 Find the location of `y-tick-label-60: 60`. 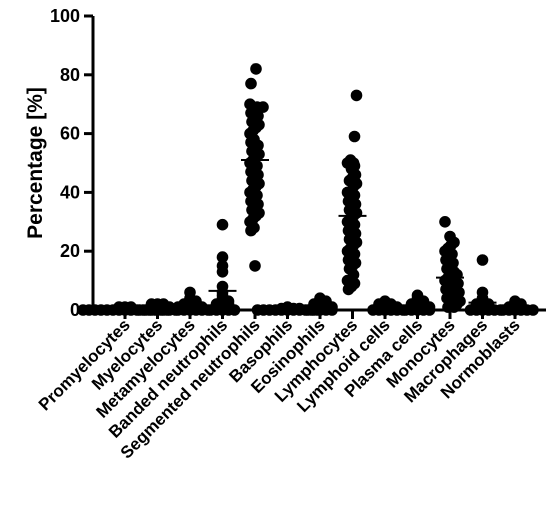

y-tick-label-60: 60 is located at coordinates (70, 134).